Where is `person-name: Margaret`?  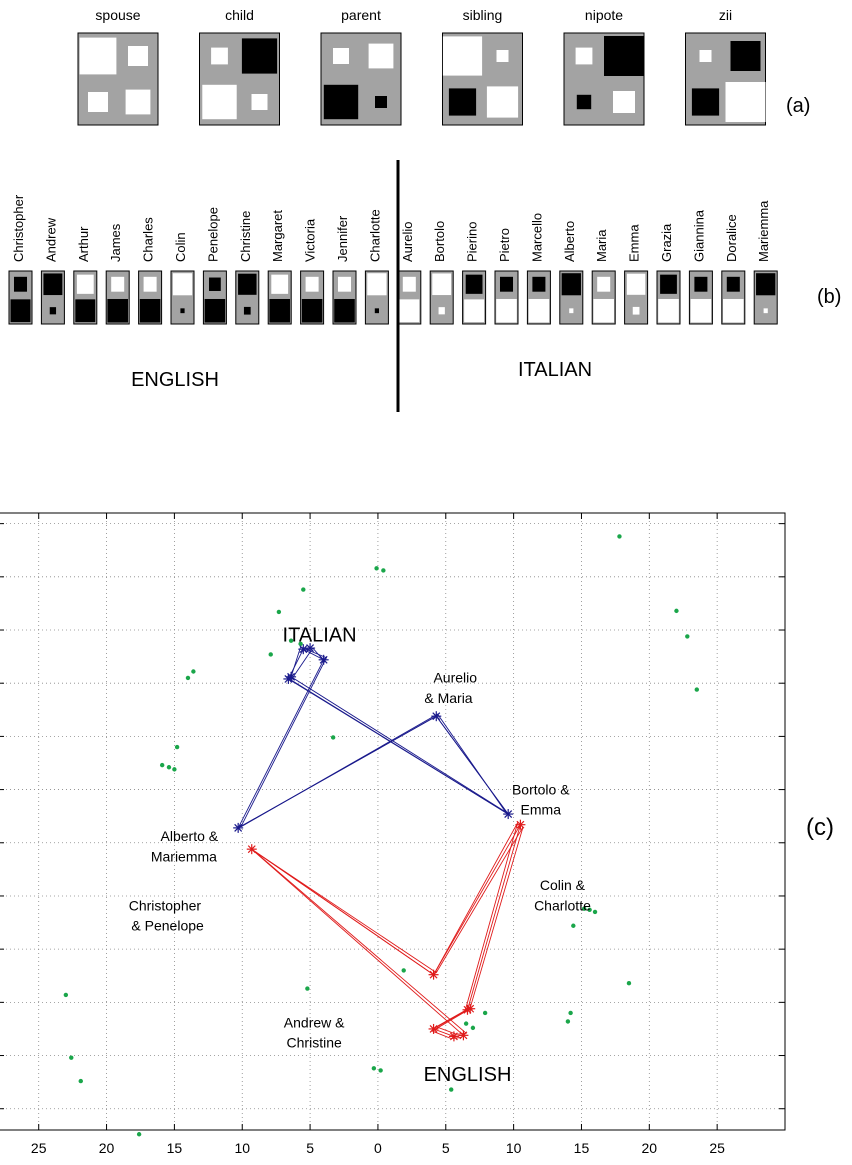 person-name: Margaret is located at coordinates (277, 236).